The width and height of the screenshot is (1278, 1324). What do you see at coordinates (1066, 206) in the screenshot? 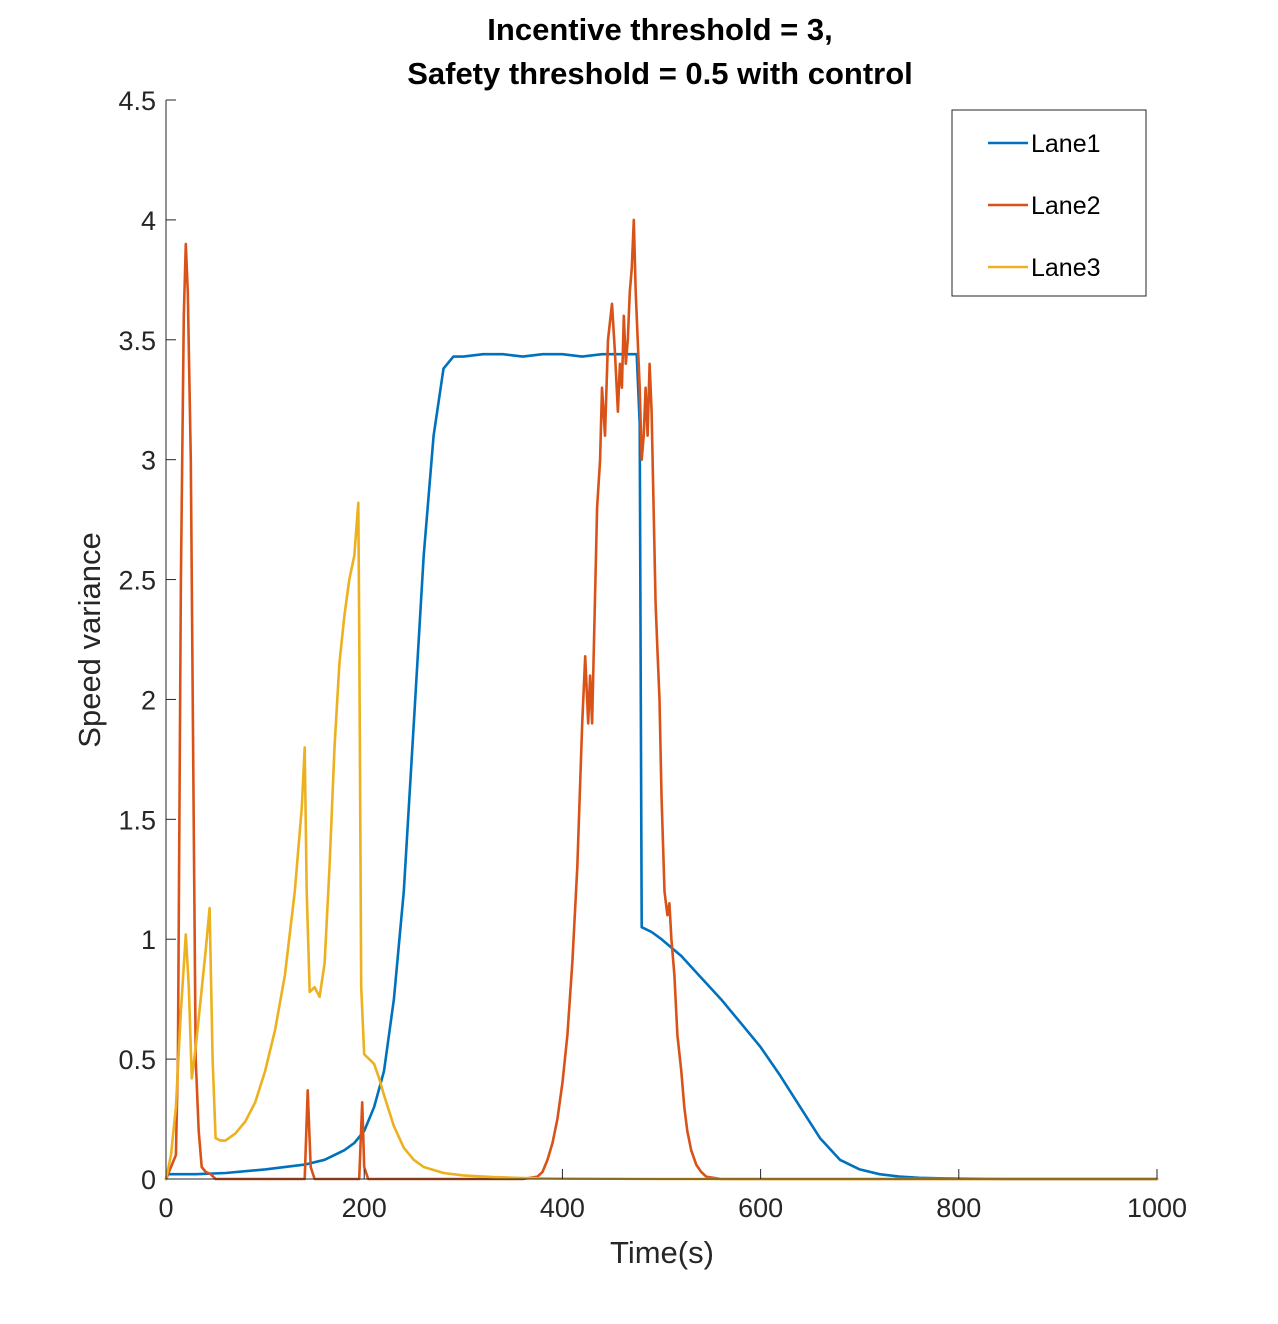
I see `legend-label-lane2: Lane2` at bounding box center [1066, 206].